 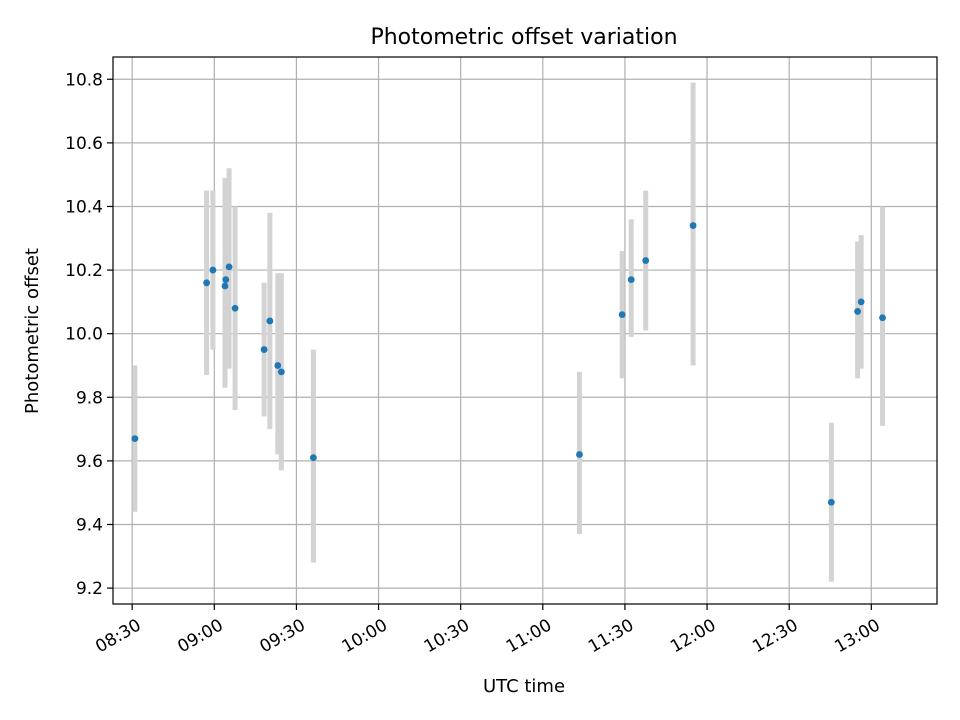 I want to click on x-tick-label: 08:30, so click(x=118, y=636).